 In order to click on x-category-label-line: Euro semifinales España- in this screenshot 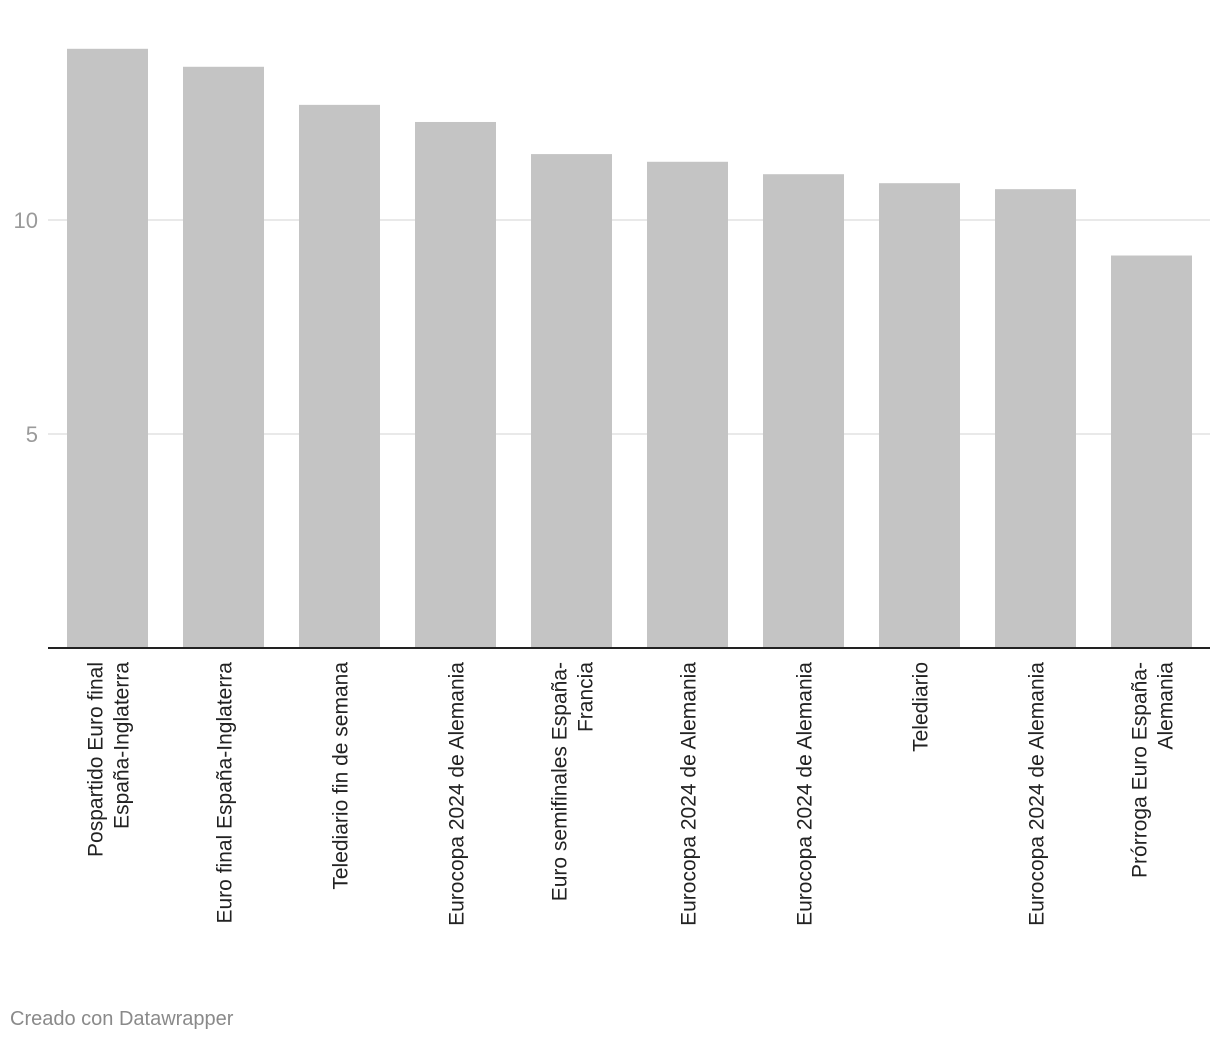, I will do `click(560, 781)`.